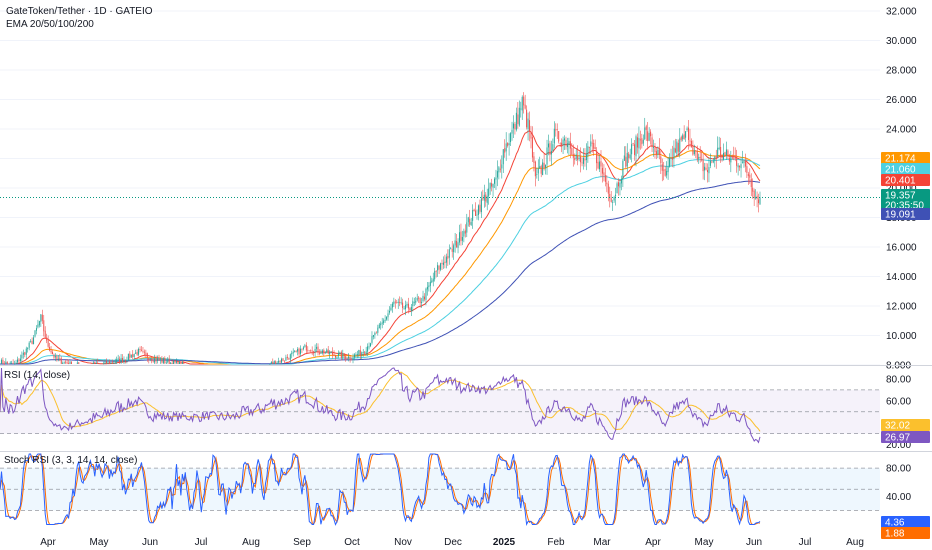 The height and width of the screenshot is (550, 932). What do you see at coordinates (905, 195) in the screenshot?
I see `price-badge: 19.357` at bounding box center [905, 195].